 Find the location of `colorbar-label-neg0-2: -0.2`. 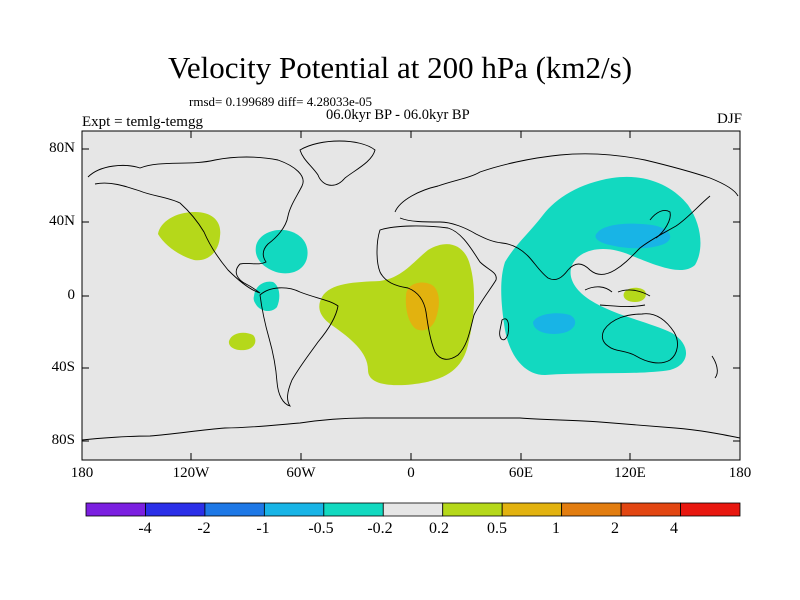

colorbar-label-neg0-2: -0.2 is located at coordinates (380, 528).